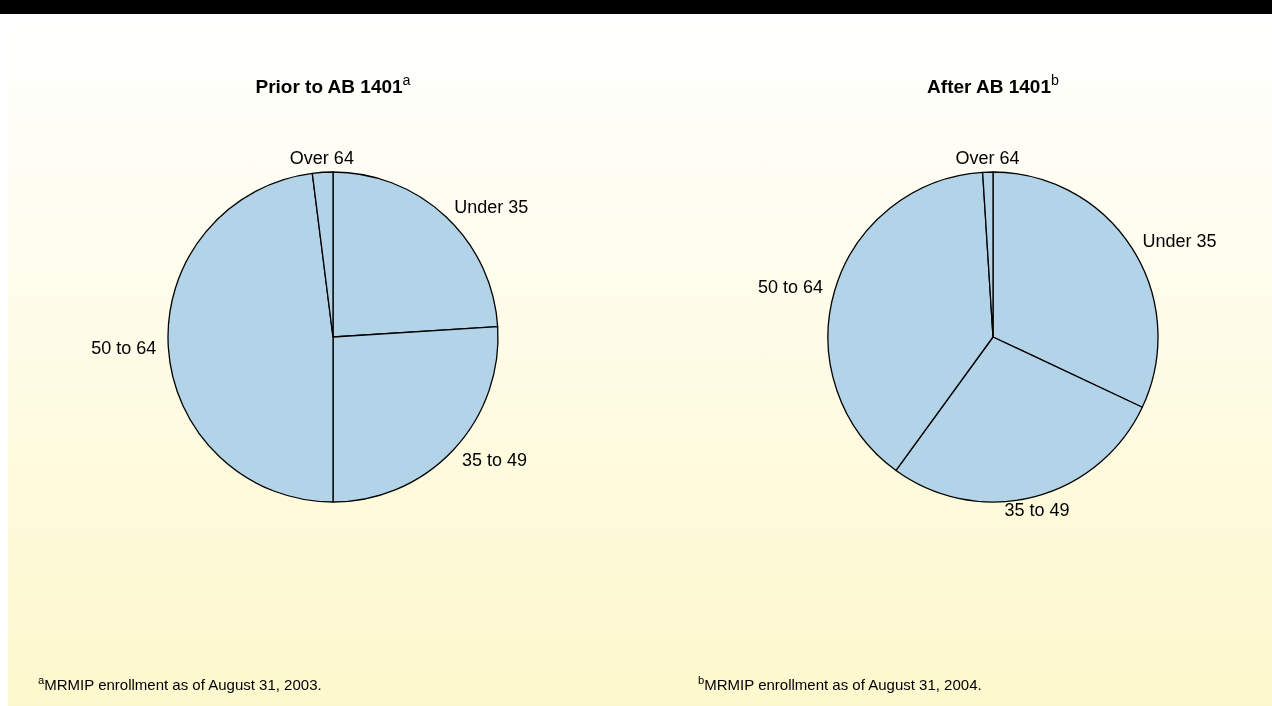  Describe the element at coordinates (180, 683) in the screenshot. I see `text: $^{a}$MRMIP enrollment as of August 31, 2003.` at that location.